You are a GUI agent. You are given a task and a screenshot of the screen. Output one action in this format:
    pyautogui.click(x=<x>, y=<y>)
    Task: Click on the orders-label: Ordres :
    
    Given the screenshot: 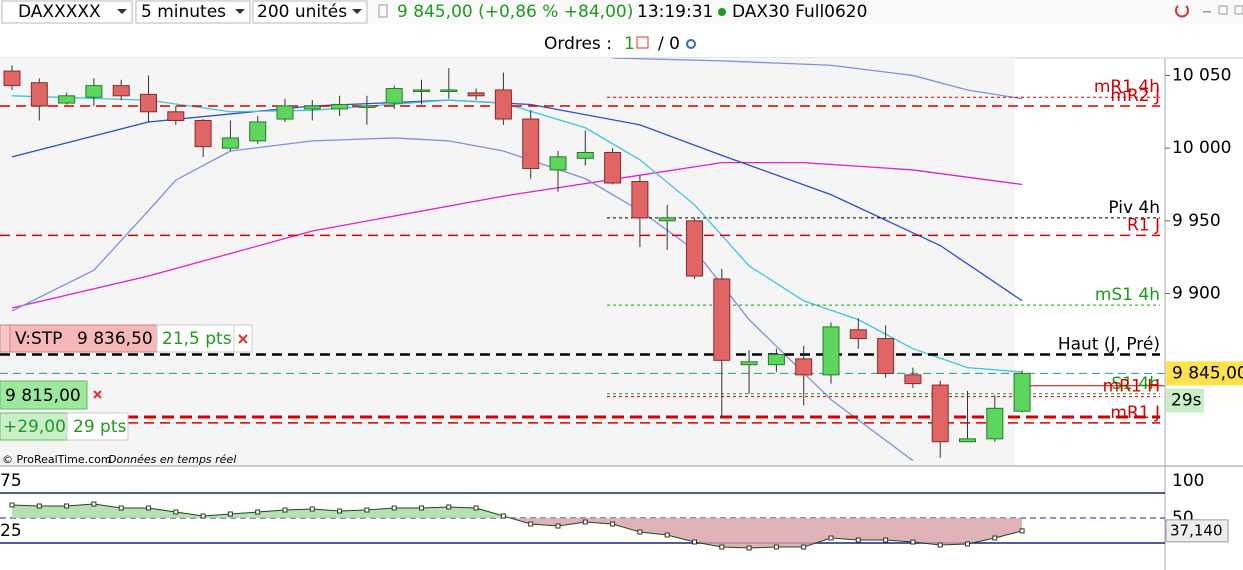 What is the action you would take?
    pyautogui.click(x=578, y=44)
    